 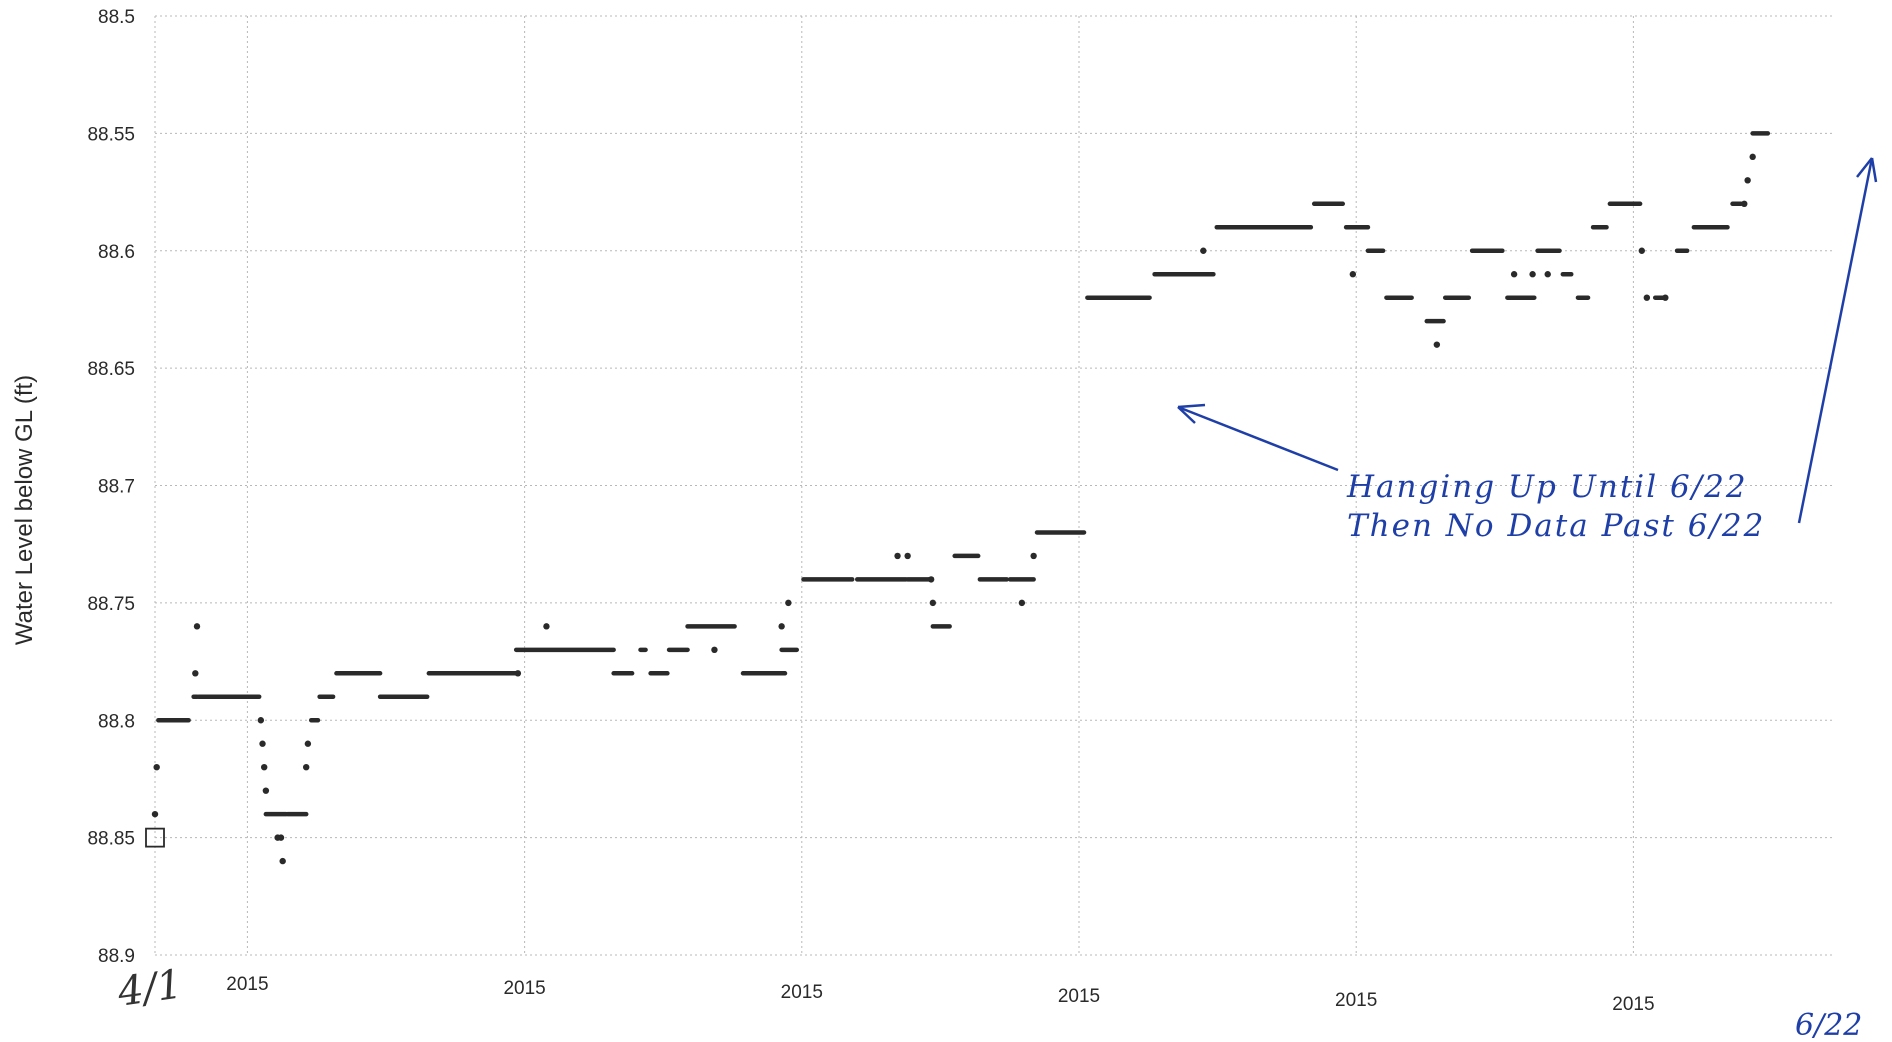 What do you see at coordinates (116, 956) in the screenshot?
I see `y-tick-label: 88.9` at bounding box center [116, 956].